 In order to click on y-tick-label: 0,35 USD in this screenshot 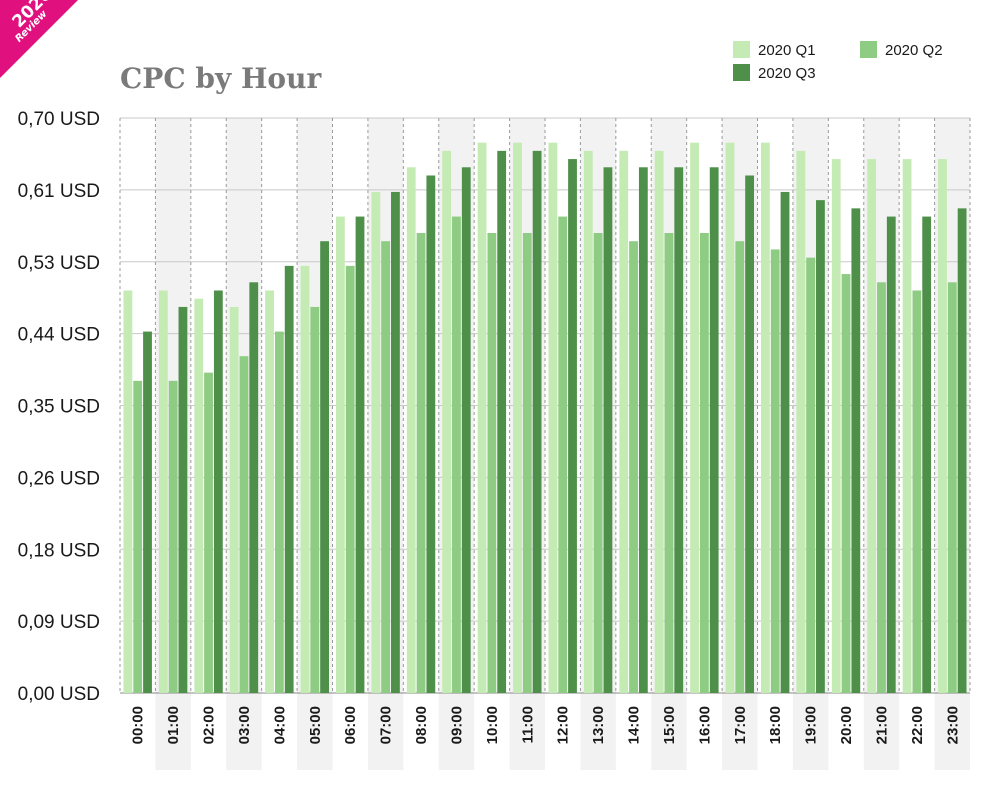, I will do `click(59, 407)`.